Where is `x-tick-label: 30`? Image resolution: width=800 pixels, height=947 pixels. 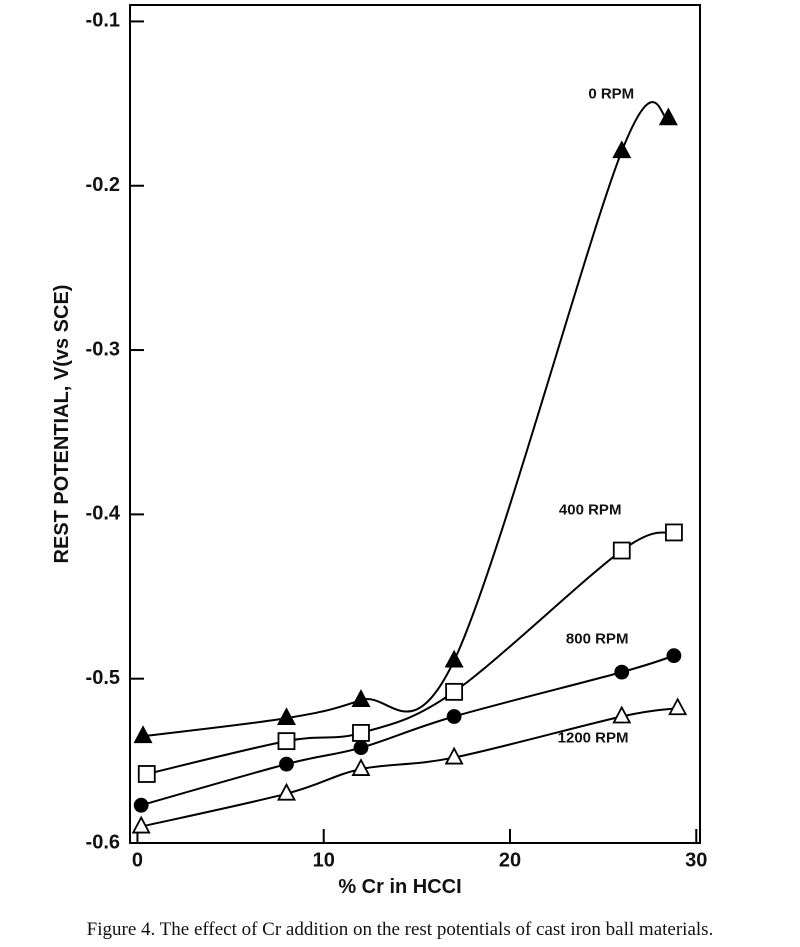 x-tick-label: 30 is located at coordinates (696, 860).